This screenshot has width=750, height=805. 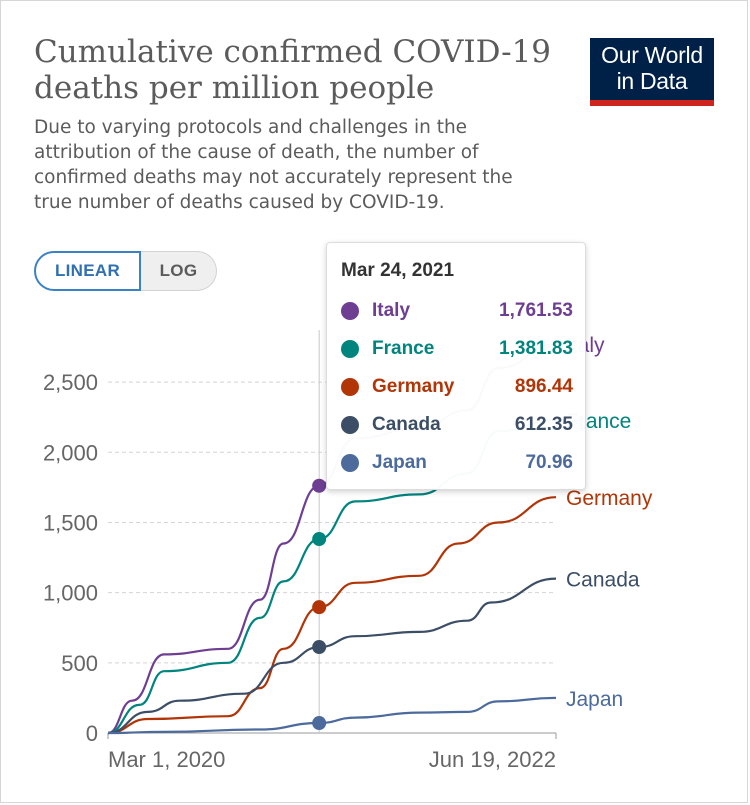 What do you see at coordinates (403, 348) in the screenshot?
I see `tooltip-name-france: France` at bounding box center [403, 348].